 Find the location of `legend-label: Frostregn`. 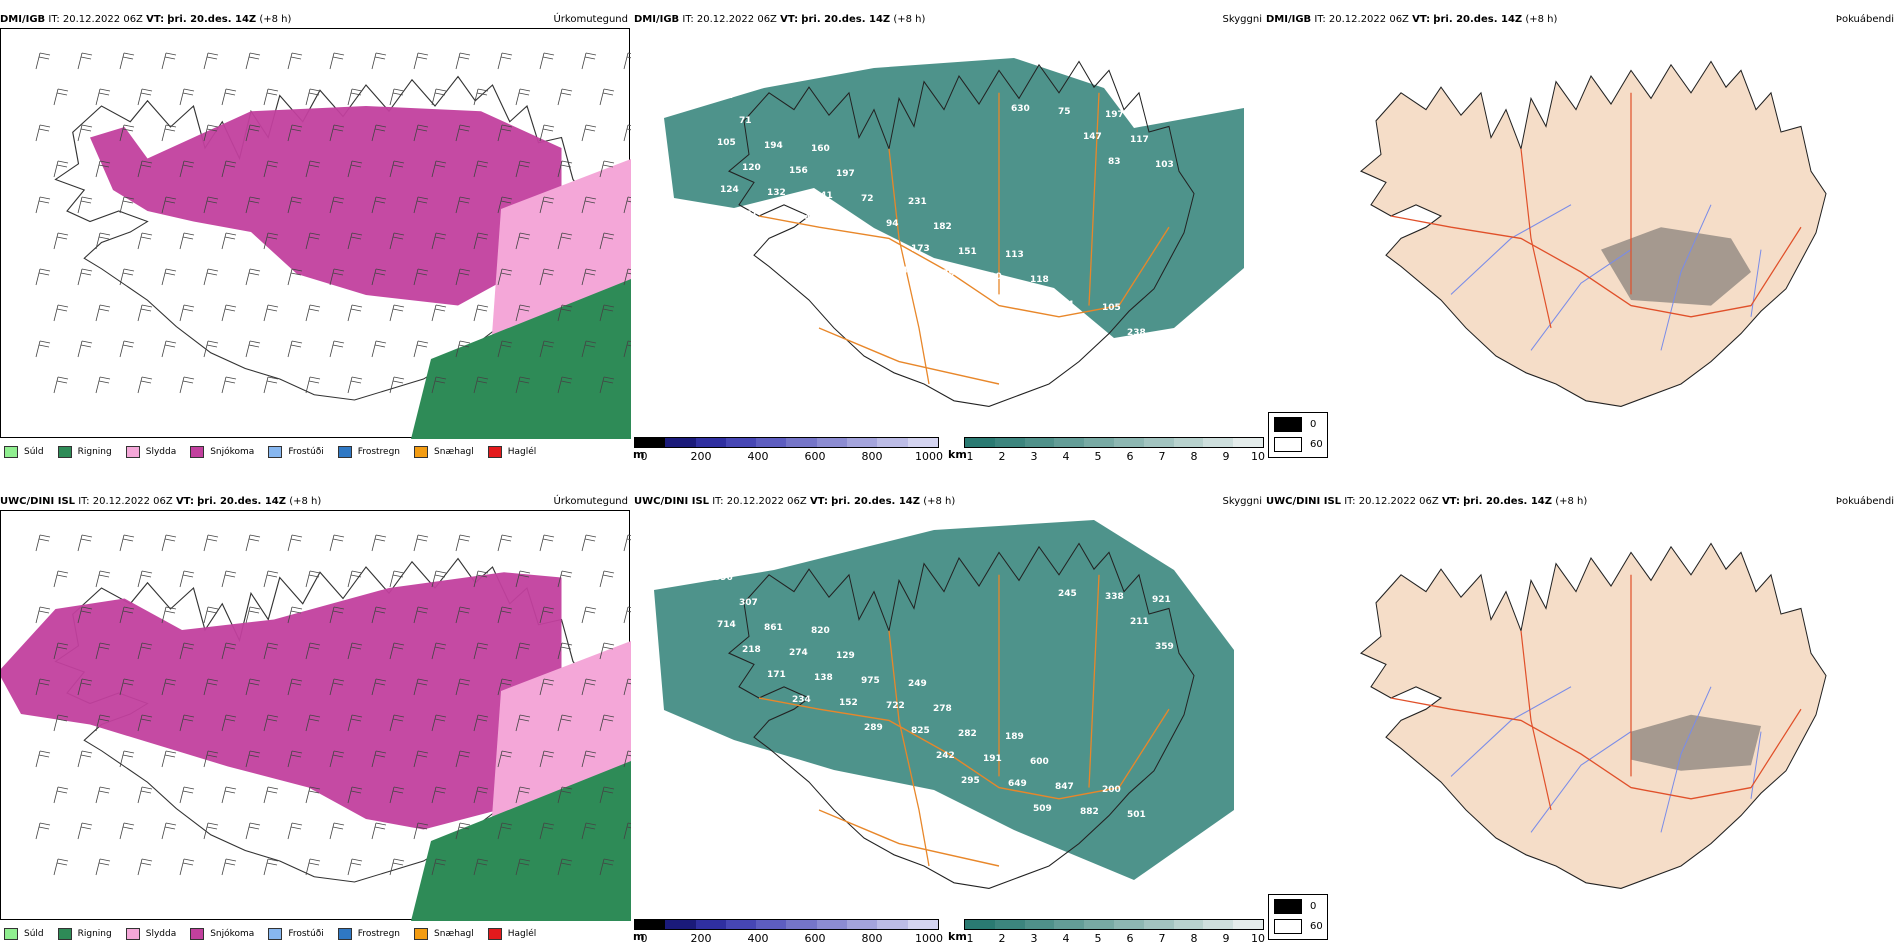

legend-label: Frostregn is located at coordinates (379, 452).